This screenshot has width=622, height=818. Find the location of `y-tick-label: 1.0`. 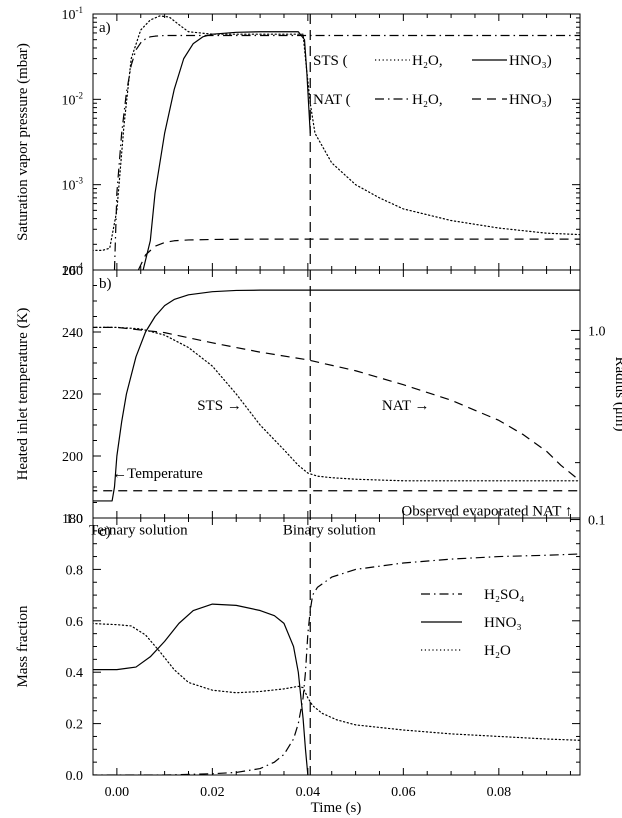

y-tick-label: 1.0 is located at coordinates (75, 519).